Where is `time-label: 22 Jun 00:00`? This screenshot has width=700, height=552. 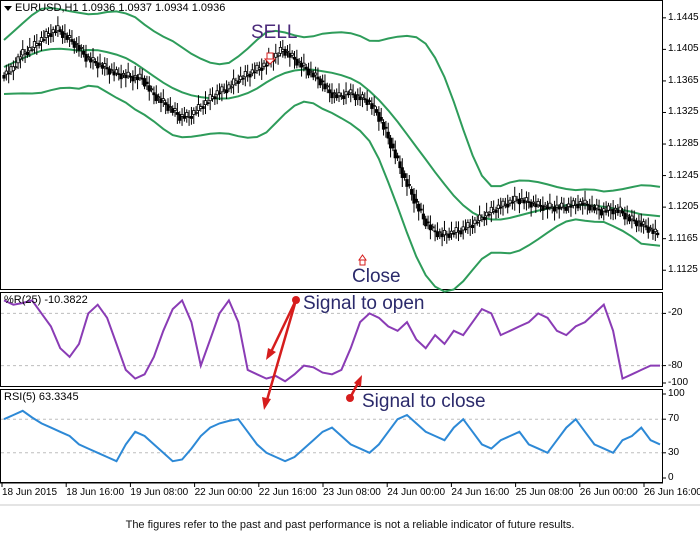
time-label: 22 Jun 00:00 is located at coordinates (223, 492).